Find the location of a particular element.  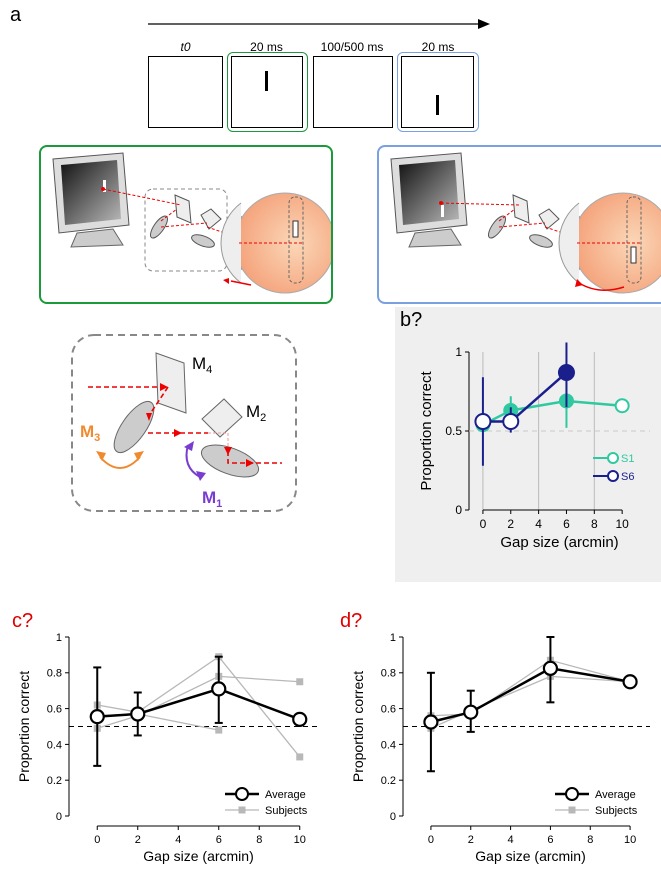

frame-blank is located at coordinates (353, 92).